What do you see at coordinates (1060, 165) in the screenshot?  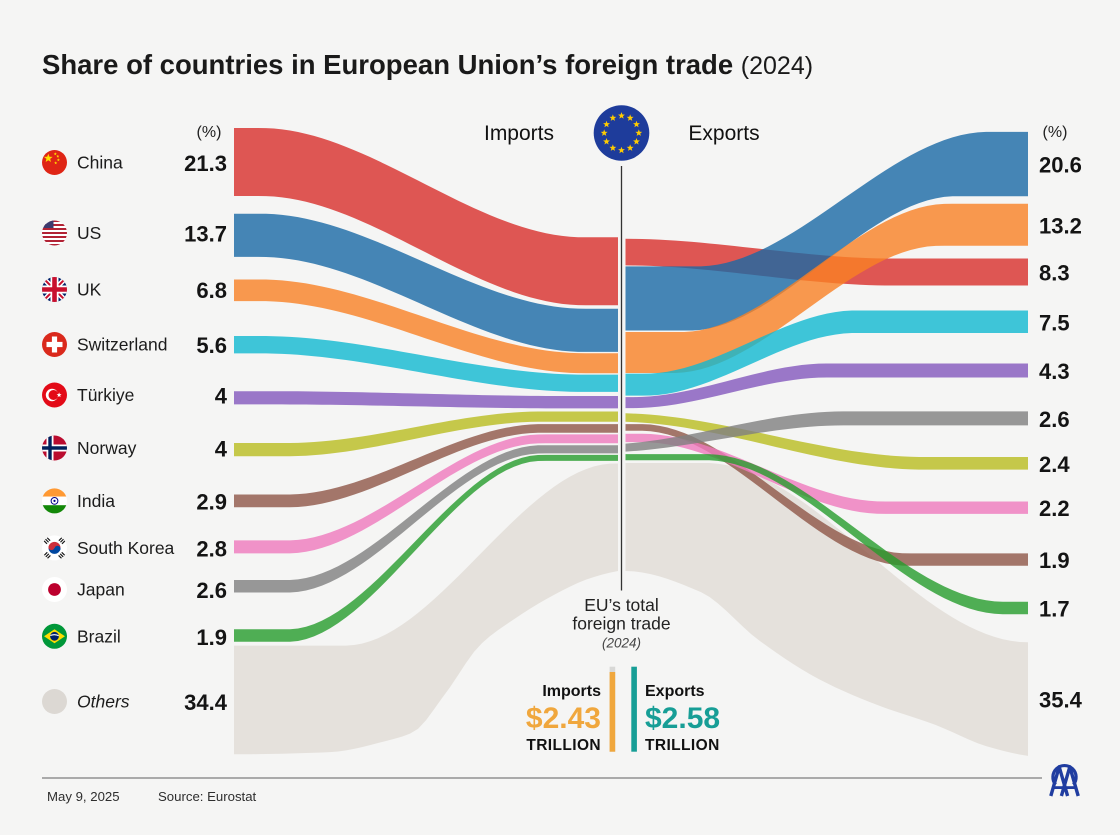 I see `svg-text: 20.6` at bounding box center [1060, 165].